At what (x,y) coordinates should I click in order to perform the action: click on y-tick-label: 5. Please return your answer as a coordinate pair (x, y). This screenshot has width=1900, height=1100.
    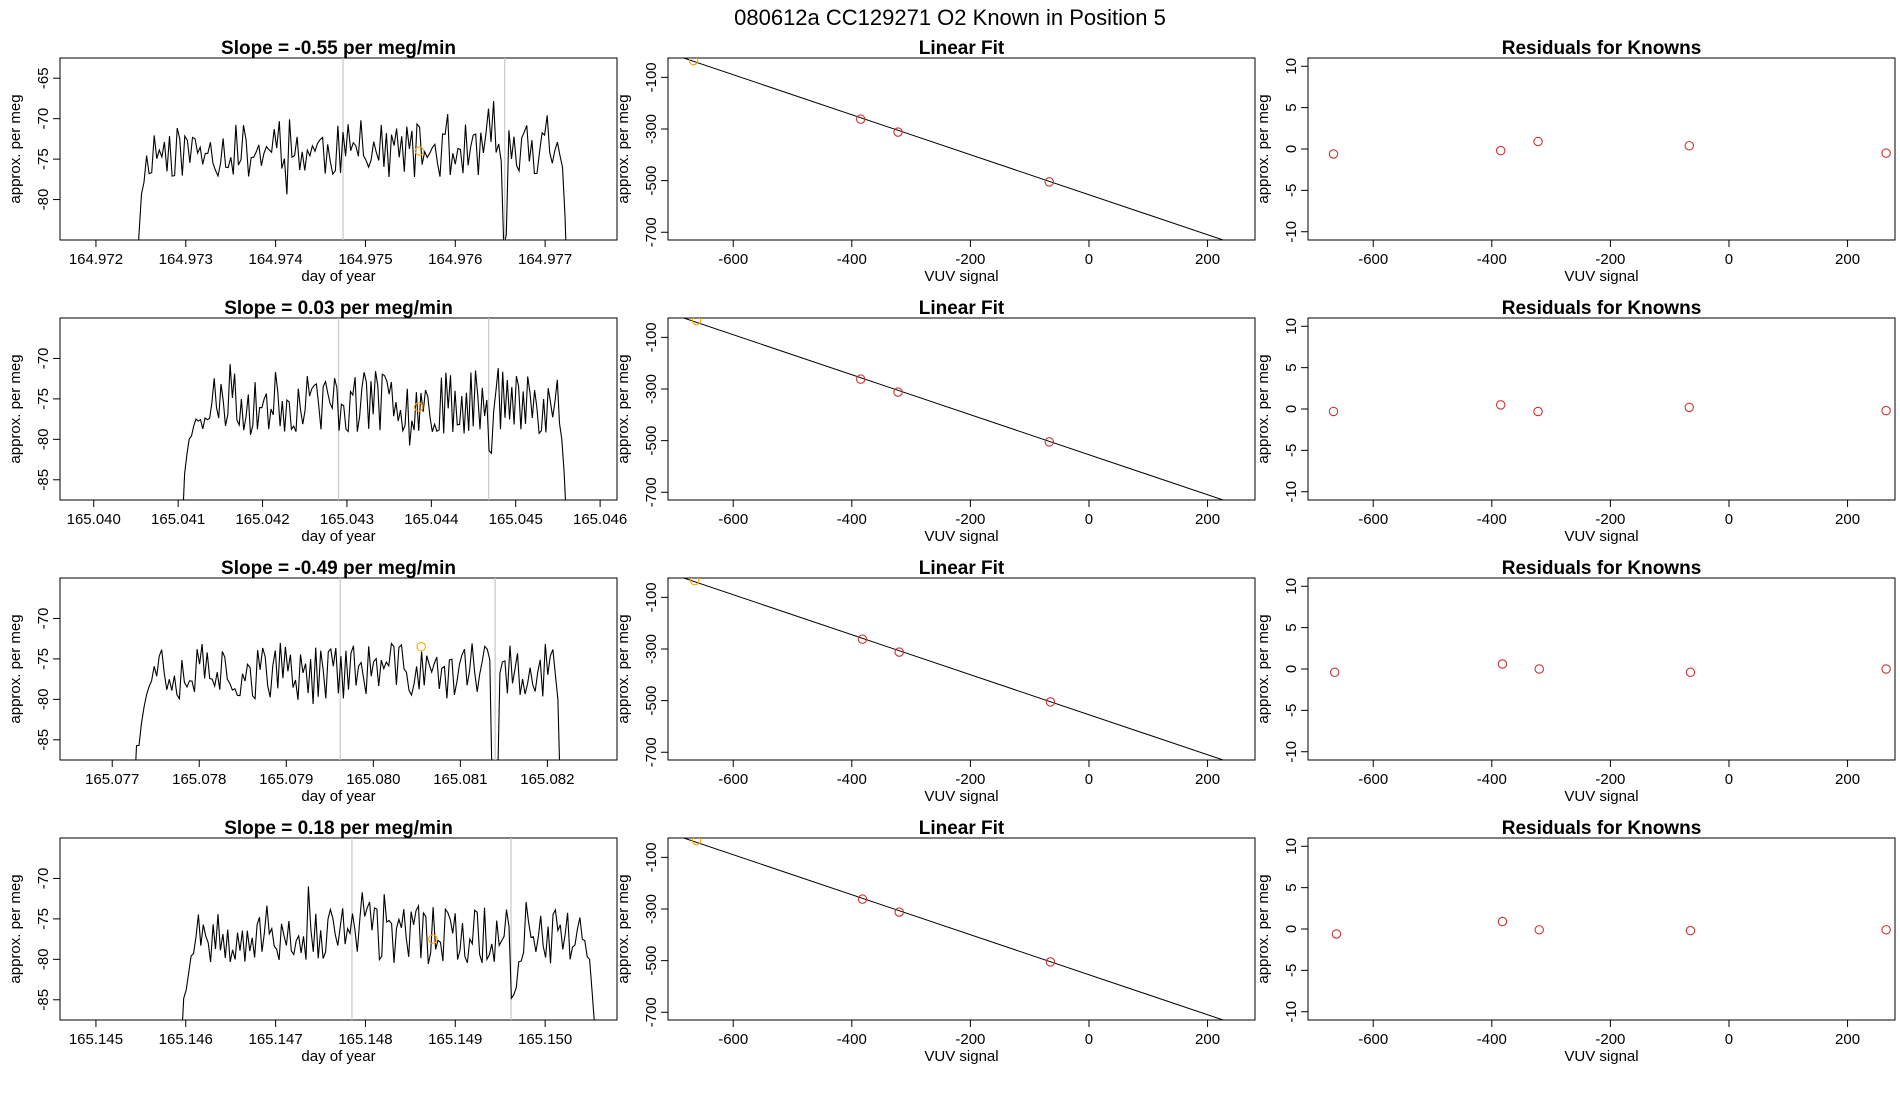
    Looking at the image, I should click on (1291, 887).